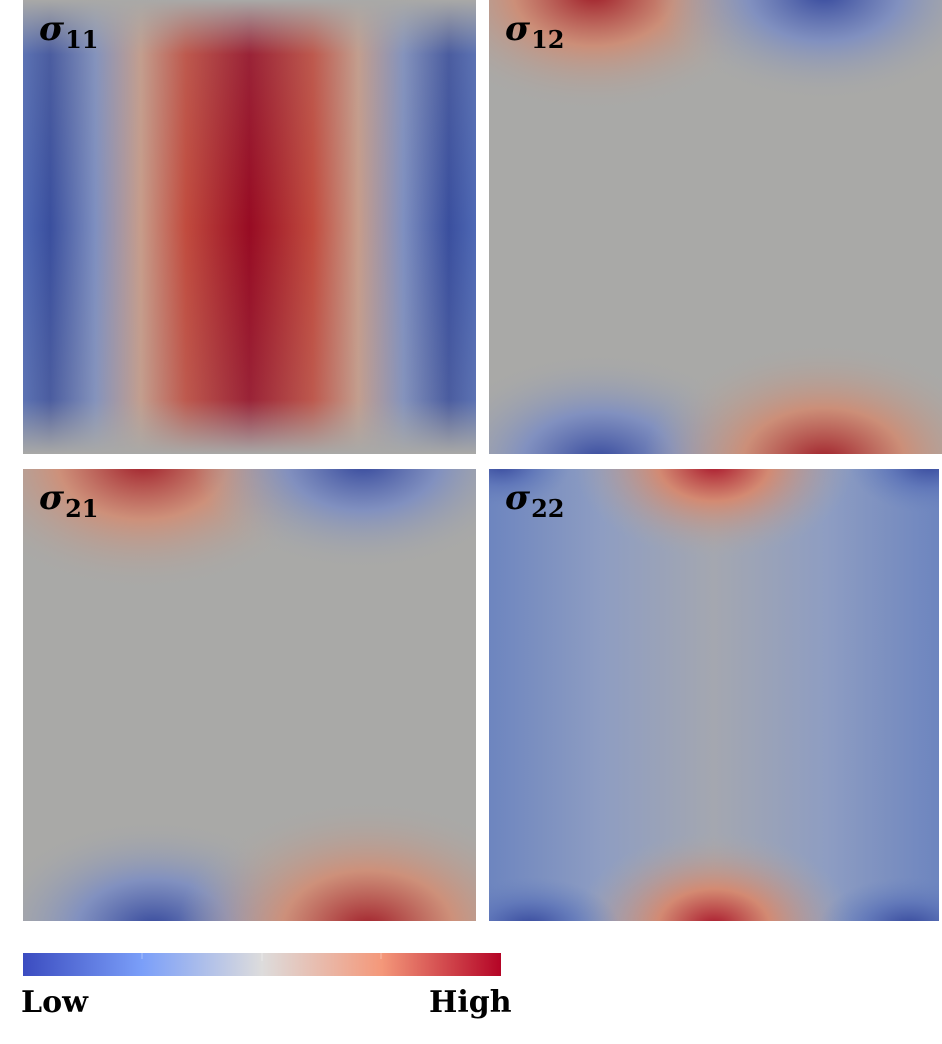 The image size is (942, 1044). I want to click on colorbar-high-label: High, so click(470, 1002).